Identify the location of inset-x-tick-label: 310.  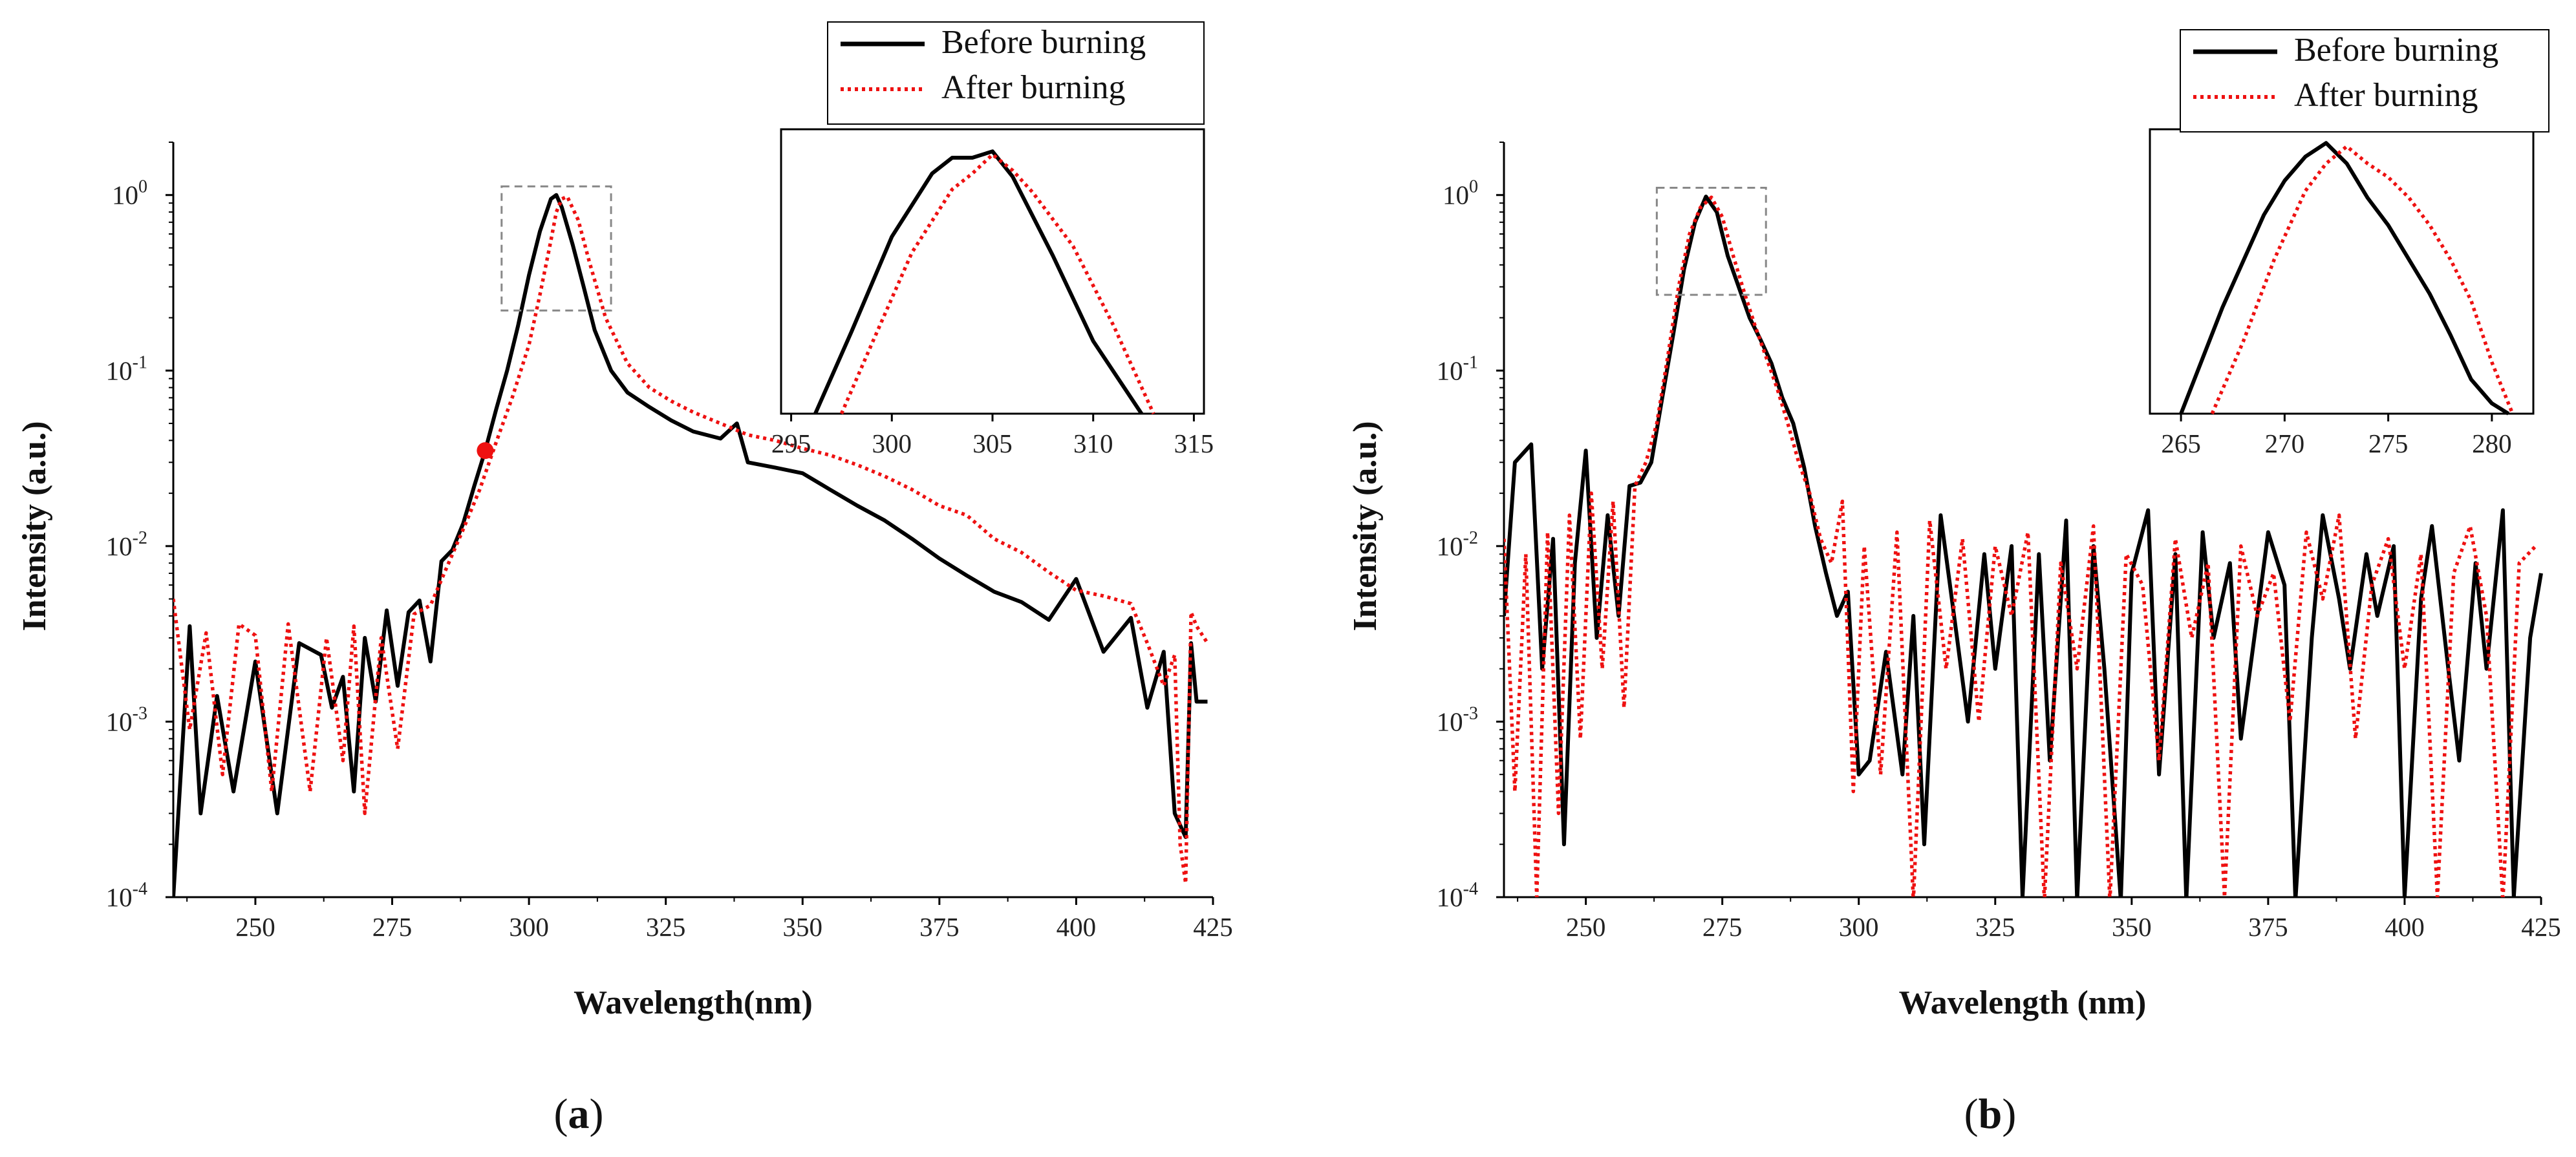
(1093, 443).